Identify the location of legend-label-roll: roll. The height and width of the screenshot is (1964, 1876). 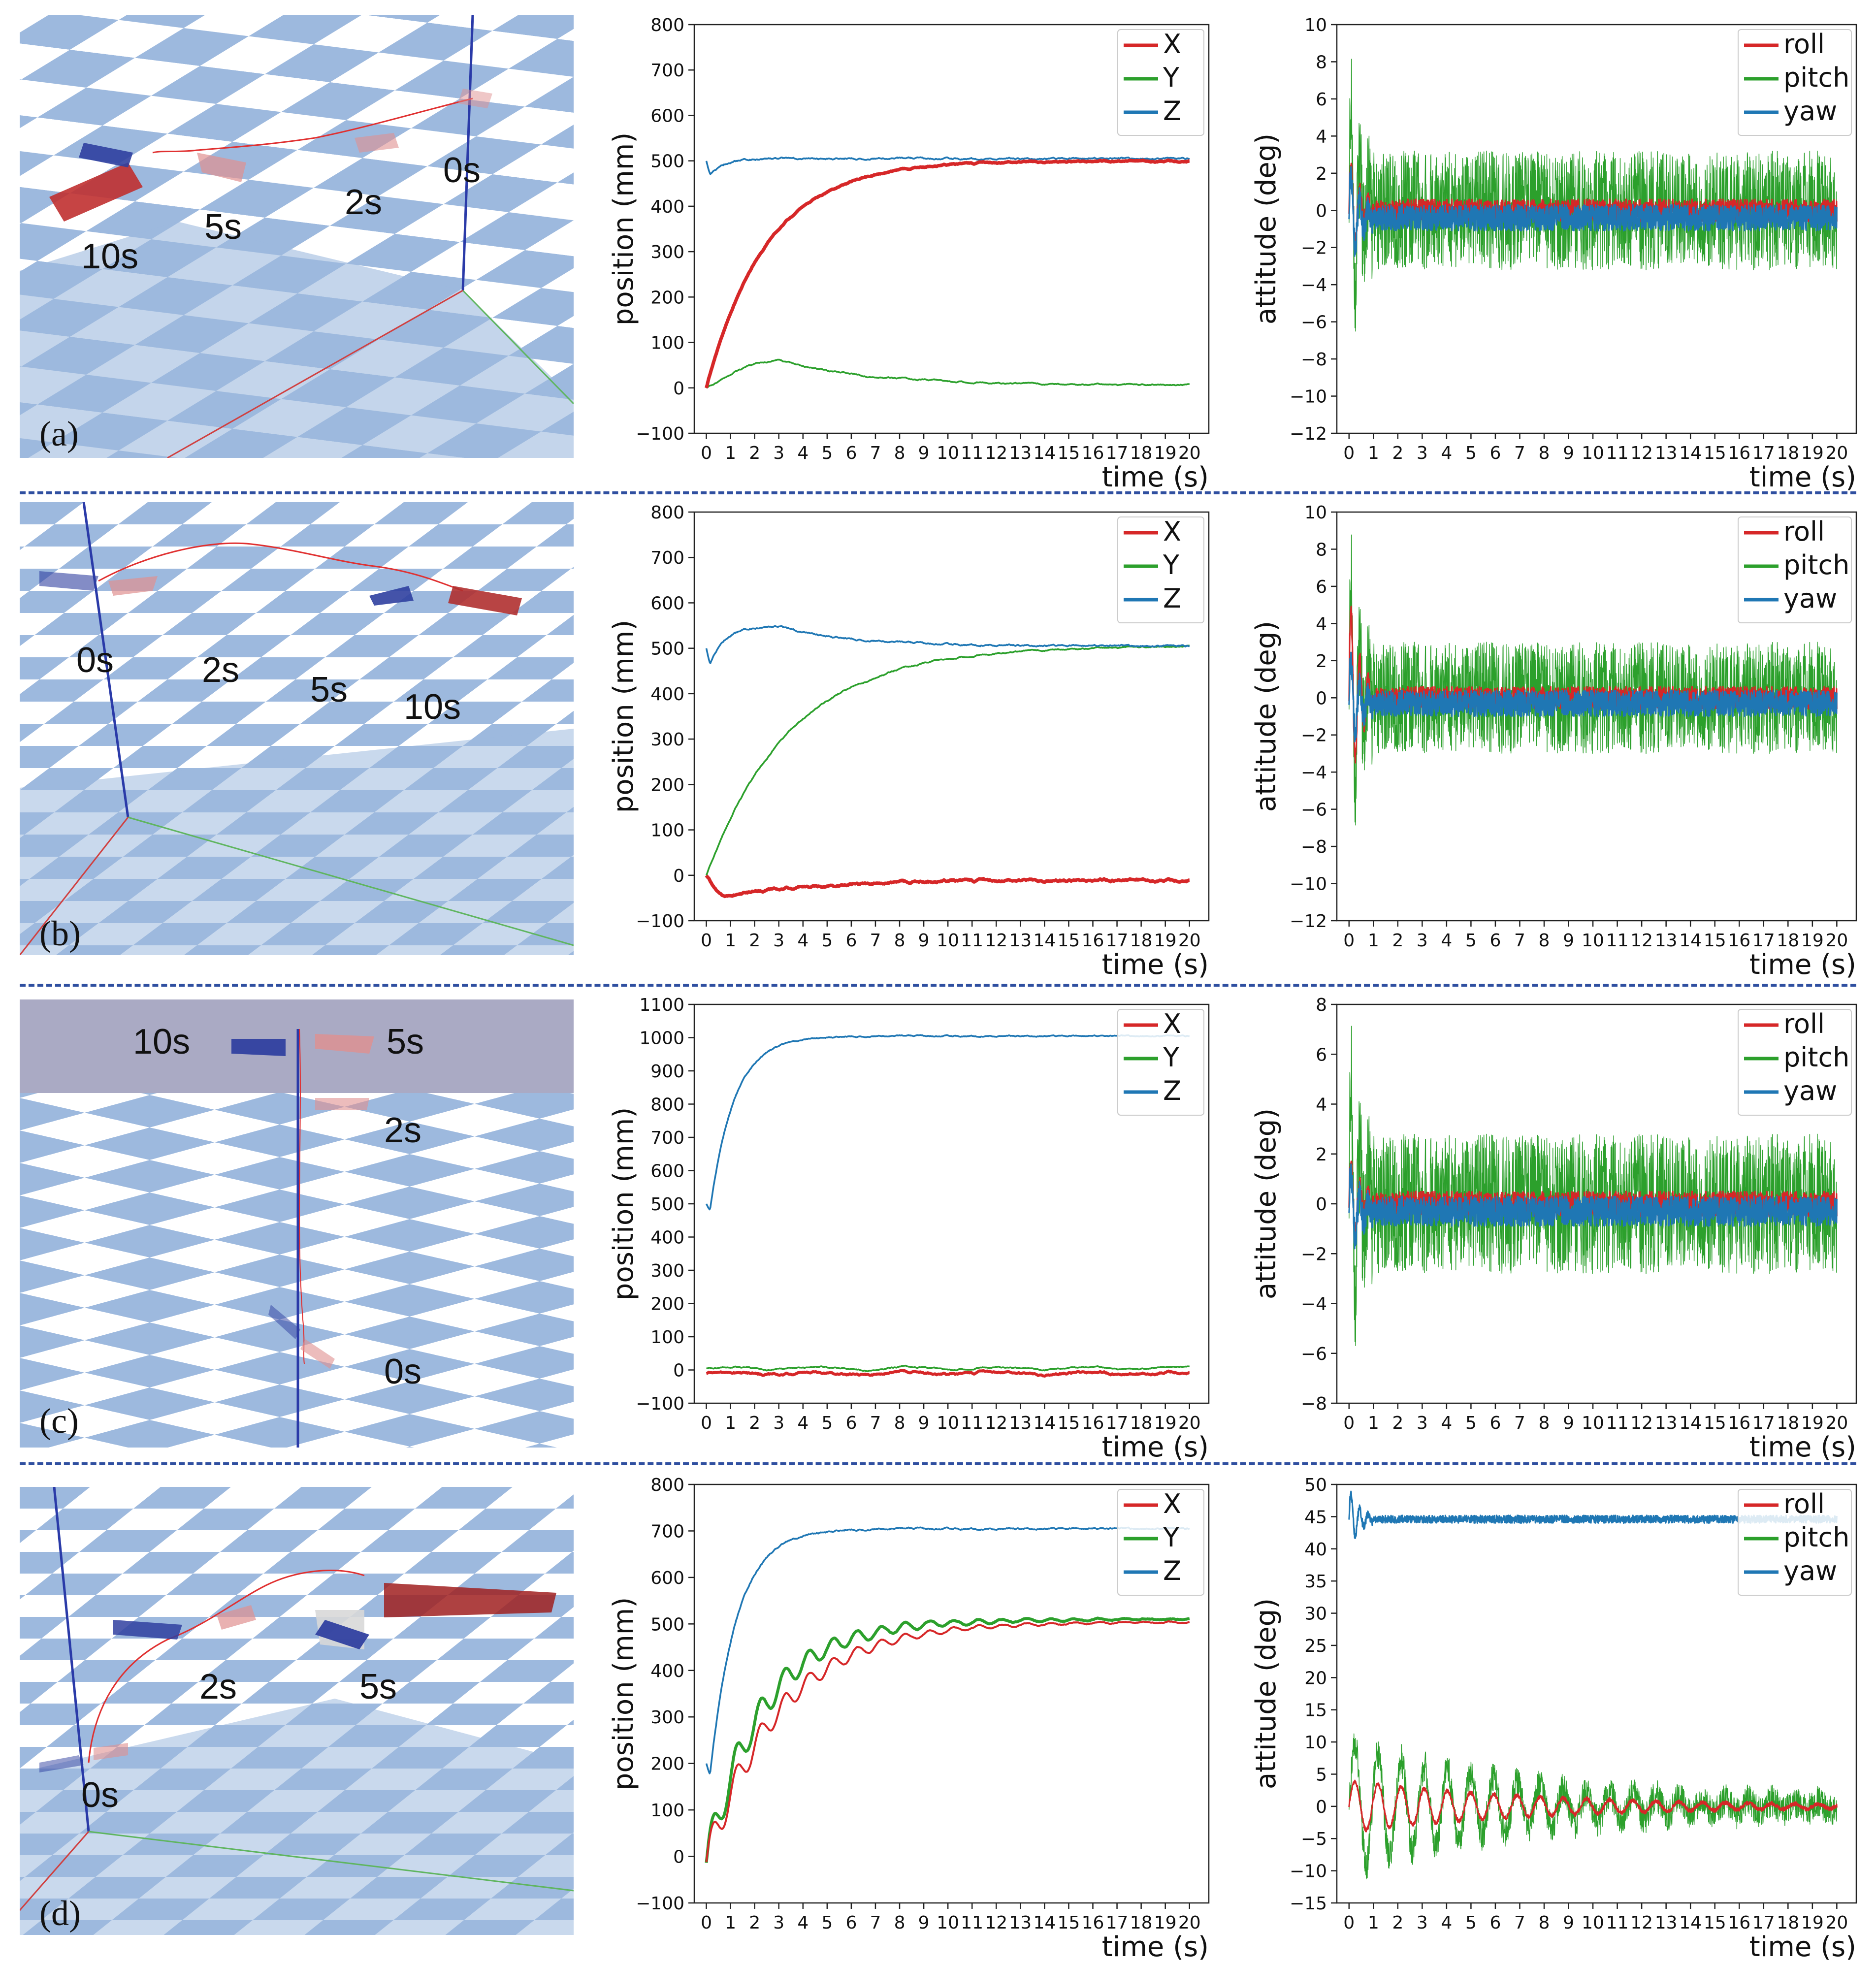
(1804, 44).